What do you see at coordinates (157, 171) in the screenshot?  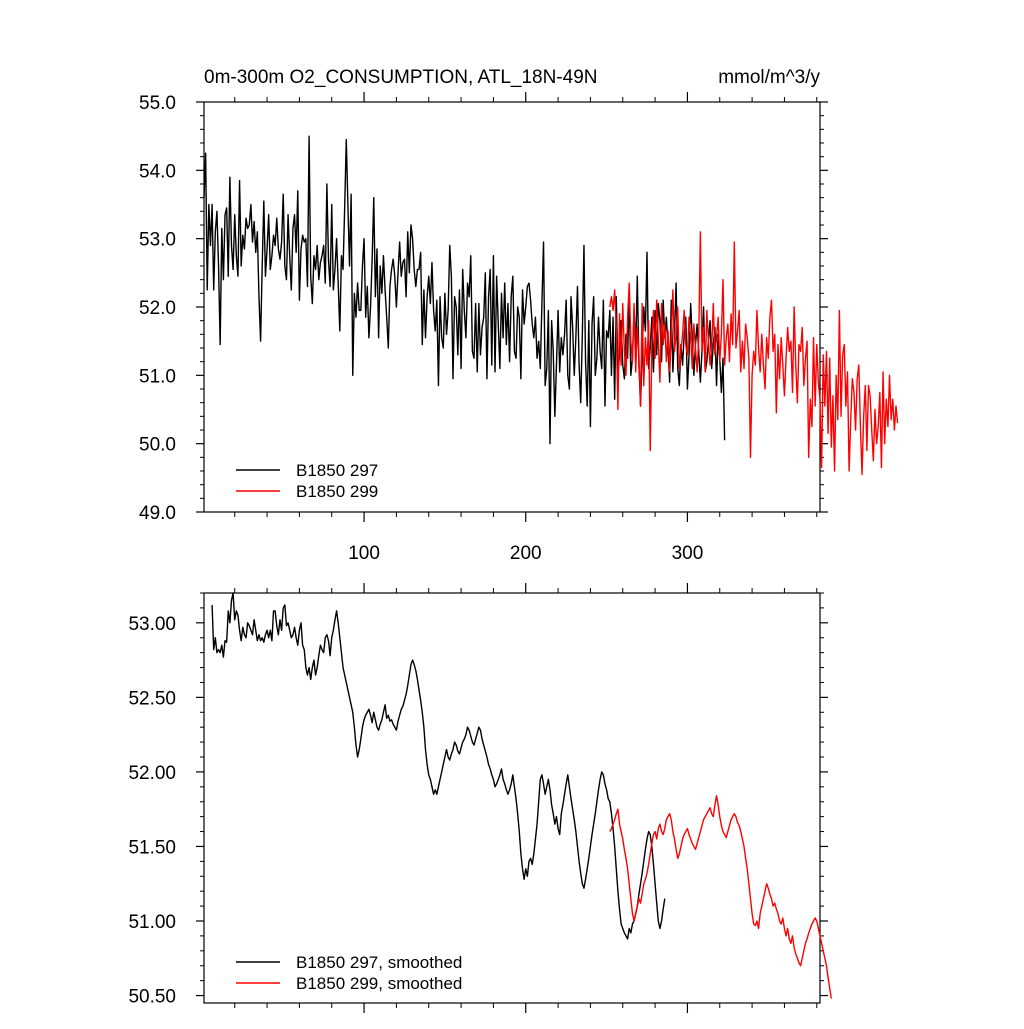 I see `y-tick-label: 54.0` at bounding box center [157, 171].